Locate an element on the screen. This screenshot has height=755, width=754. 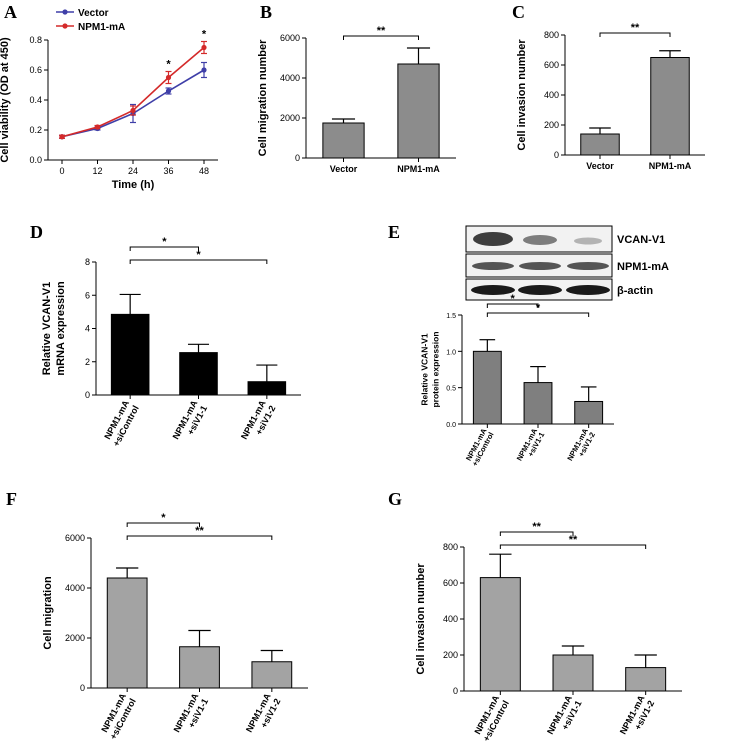
y-tick-label: 8 is located at coordinates (87, 262).